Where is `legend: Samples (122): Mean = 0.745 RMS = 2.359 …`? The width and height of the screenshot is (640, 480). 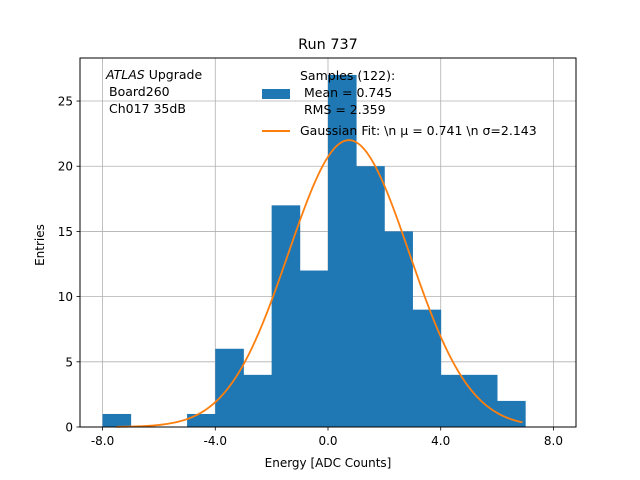 legend: Samples (122): Mean = 0.745 RMS = 2.359 … is located at coordinates (399, 103).